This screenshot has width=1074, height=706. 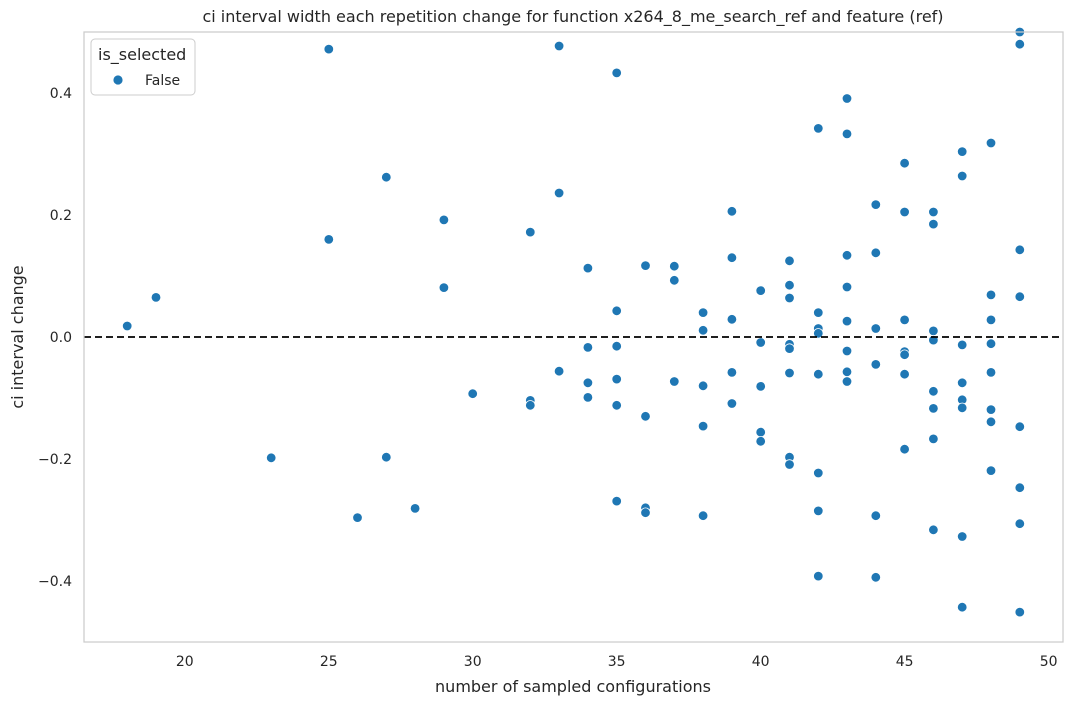 What do you see at coordinates (55, 582) in the screenshot?
I see `y-tick-label: −0.4` at bounding box center [55, 582].